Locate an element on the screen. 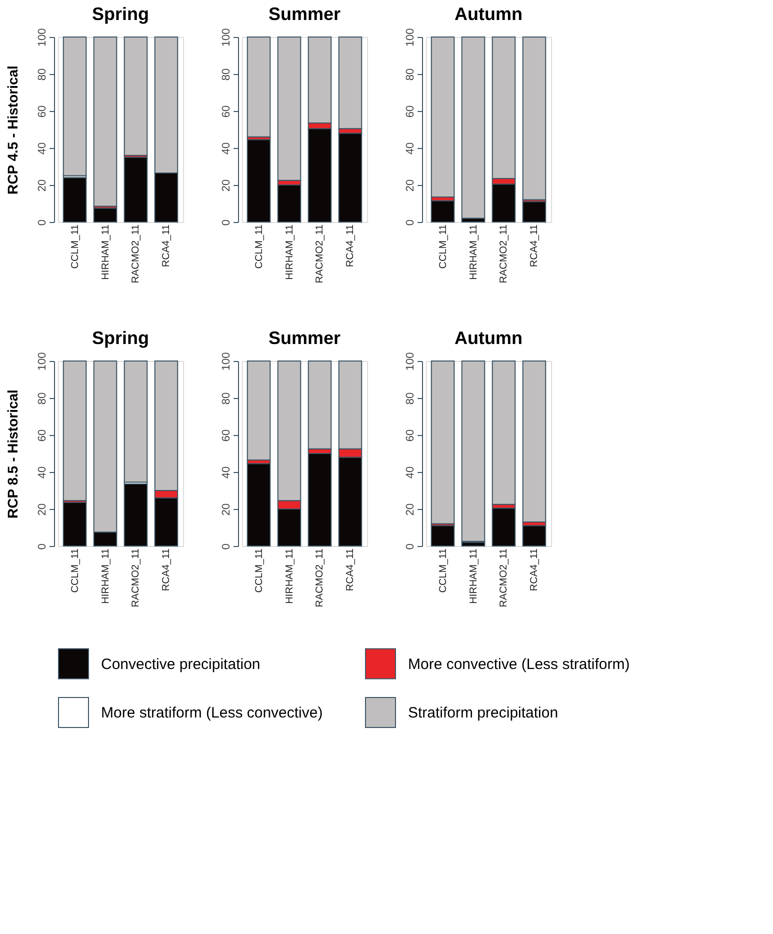 The image size is (773, 934). legend-label: More convective (Less stratiform) is located at coordinates (519, 664).